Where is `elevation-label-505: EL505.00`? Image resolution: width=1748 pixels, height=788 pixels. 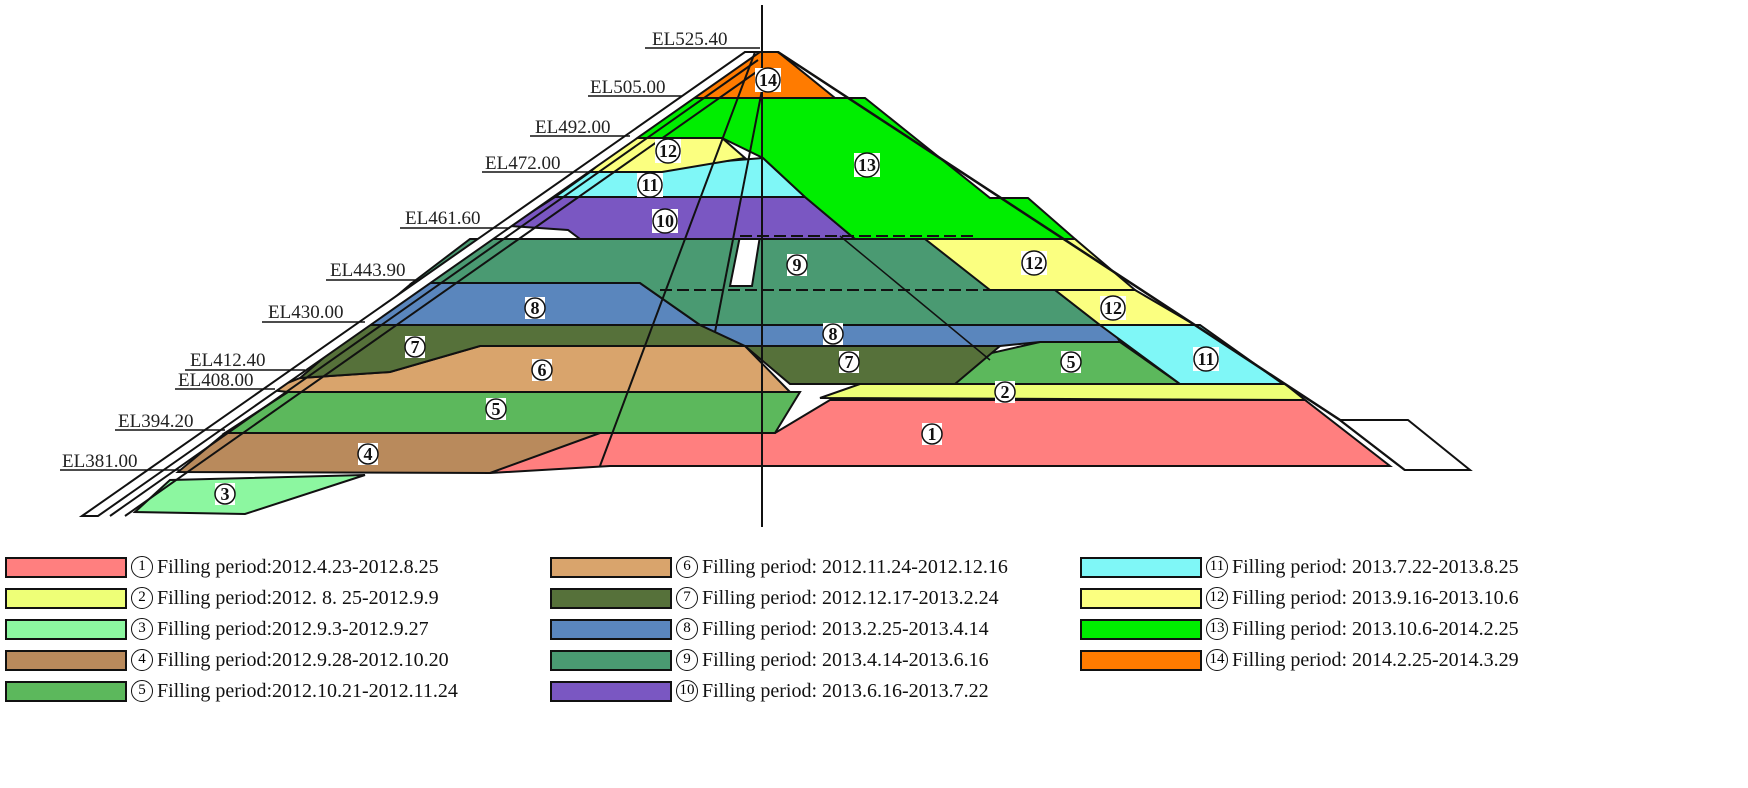 elevation-label-505: EL505.00 is located at coordinates (627, 87).